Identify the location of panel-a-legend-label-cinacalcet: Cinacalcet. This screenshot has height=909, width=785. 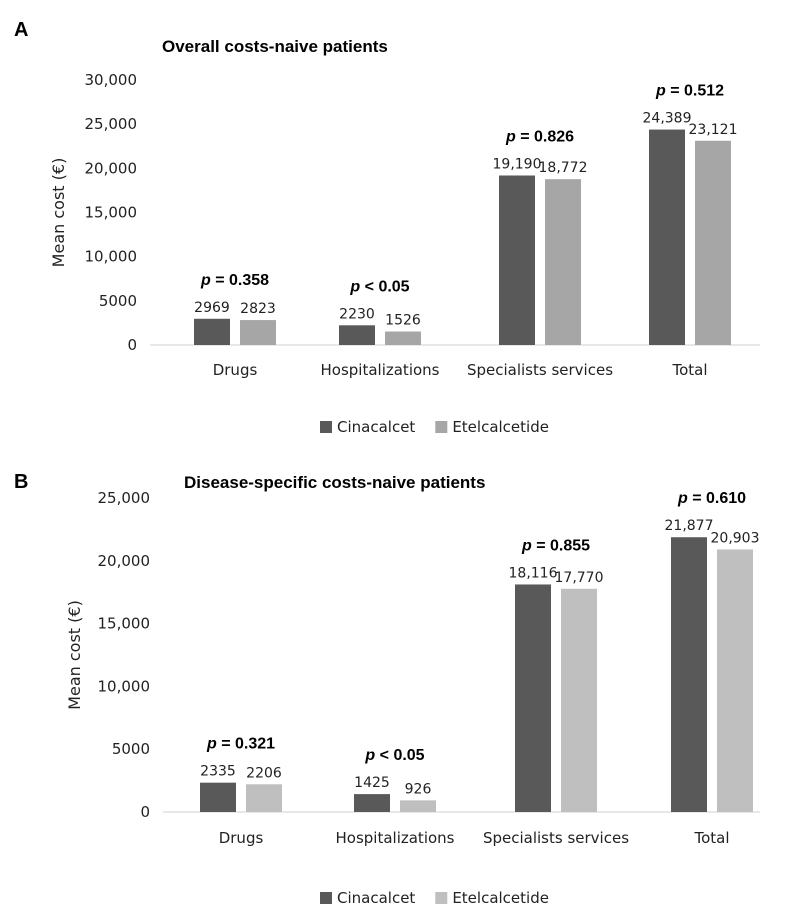
(376, 427).